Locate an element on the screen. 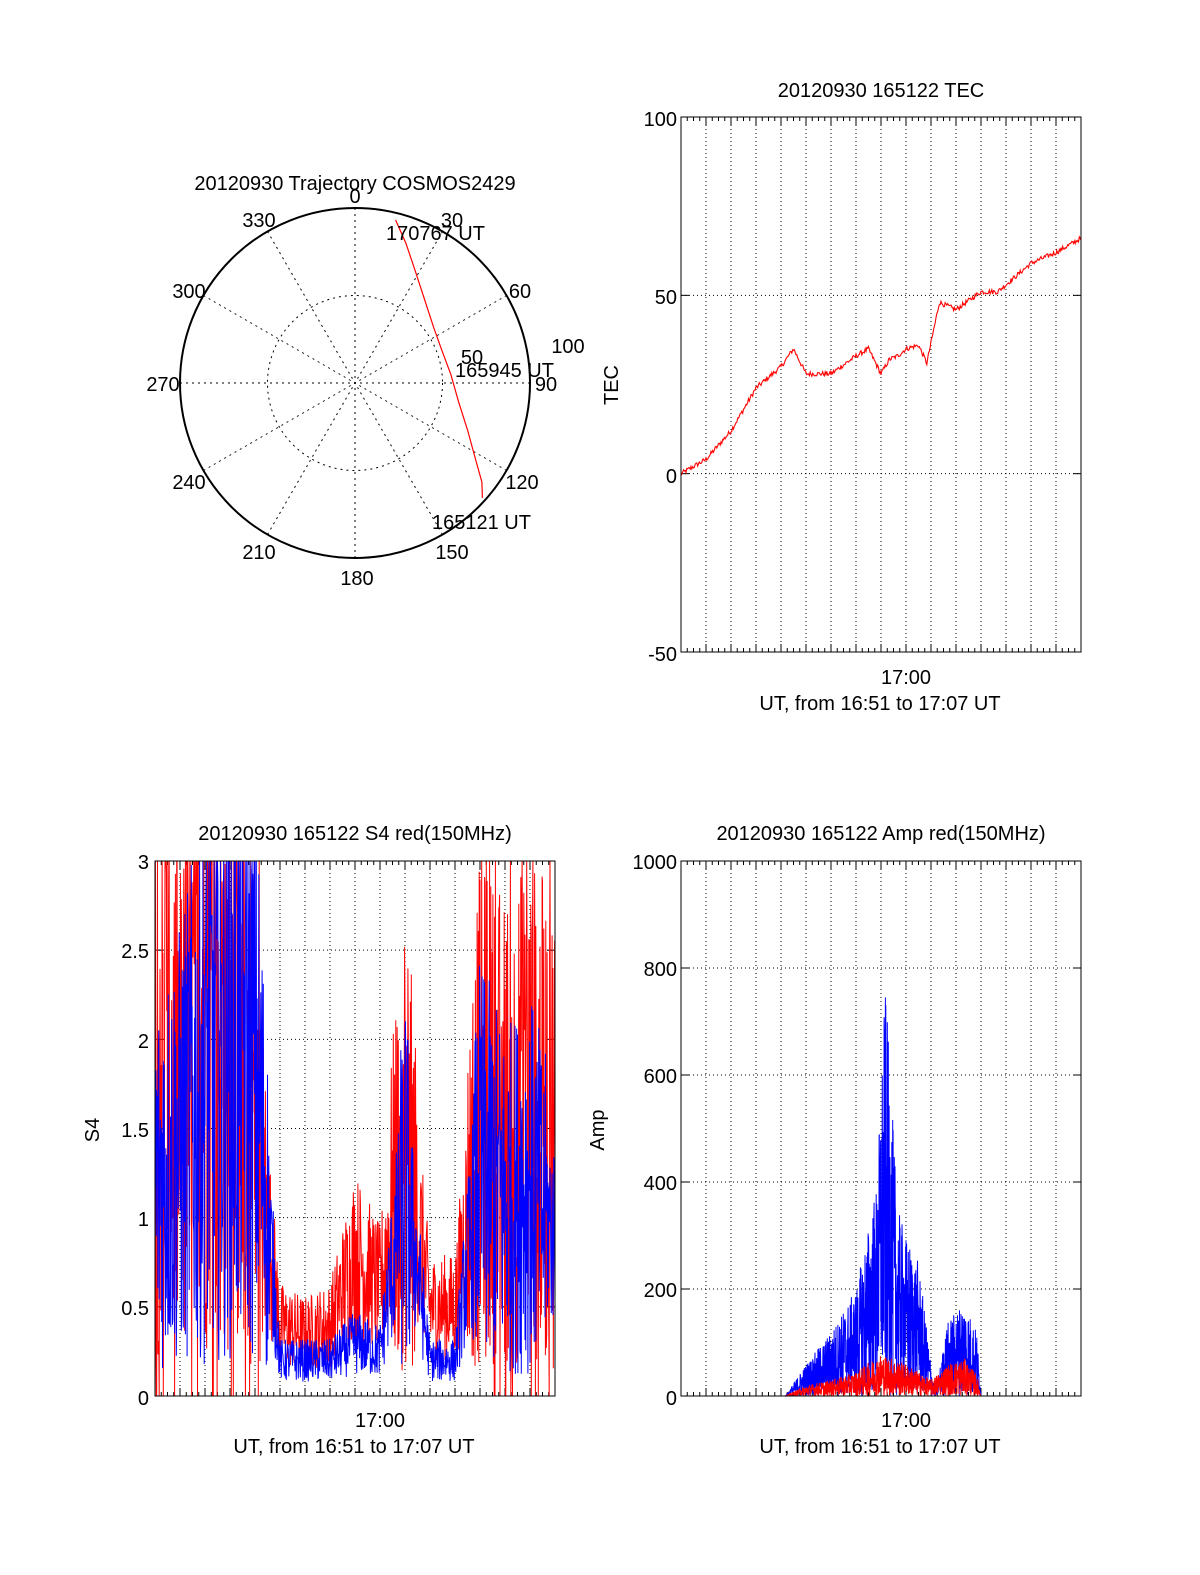 Image resolution: width=1200 pixels, height=1575 pixels. tec-ytick-0: 0 is located at coordinates (671, 477).